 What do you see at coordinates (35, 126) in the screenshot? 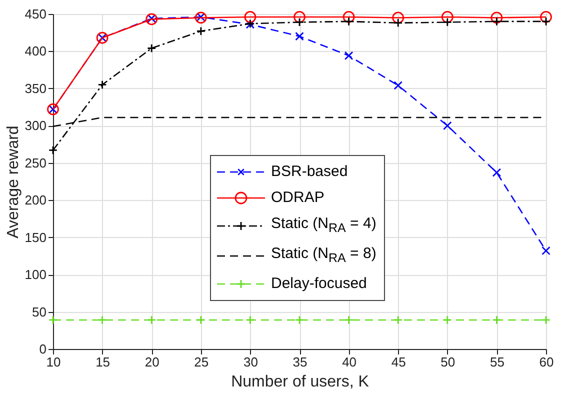
I see `y-tick-label: 300` at bounding box center [35, 126].